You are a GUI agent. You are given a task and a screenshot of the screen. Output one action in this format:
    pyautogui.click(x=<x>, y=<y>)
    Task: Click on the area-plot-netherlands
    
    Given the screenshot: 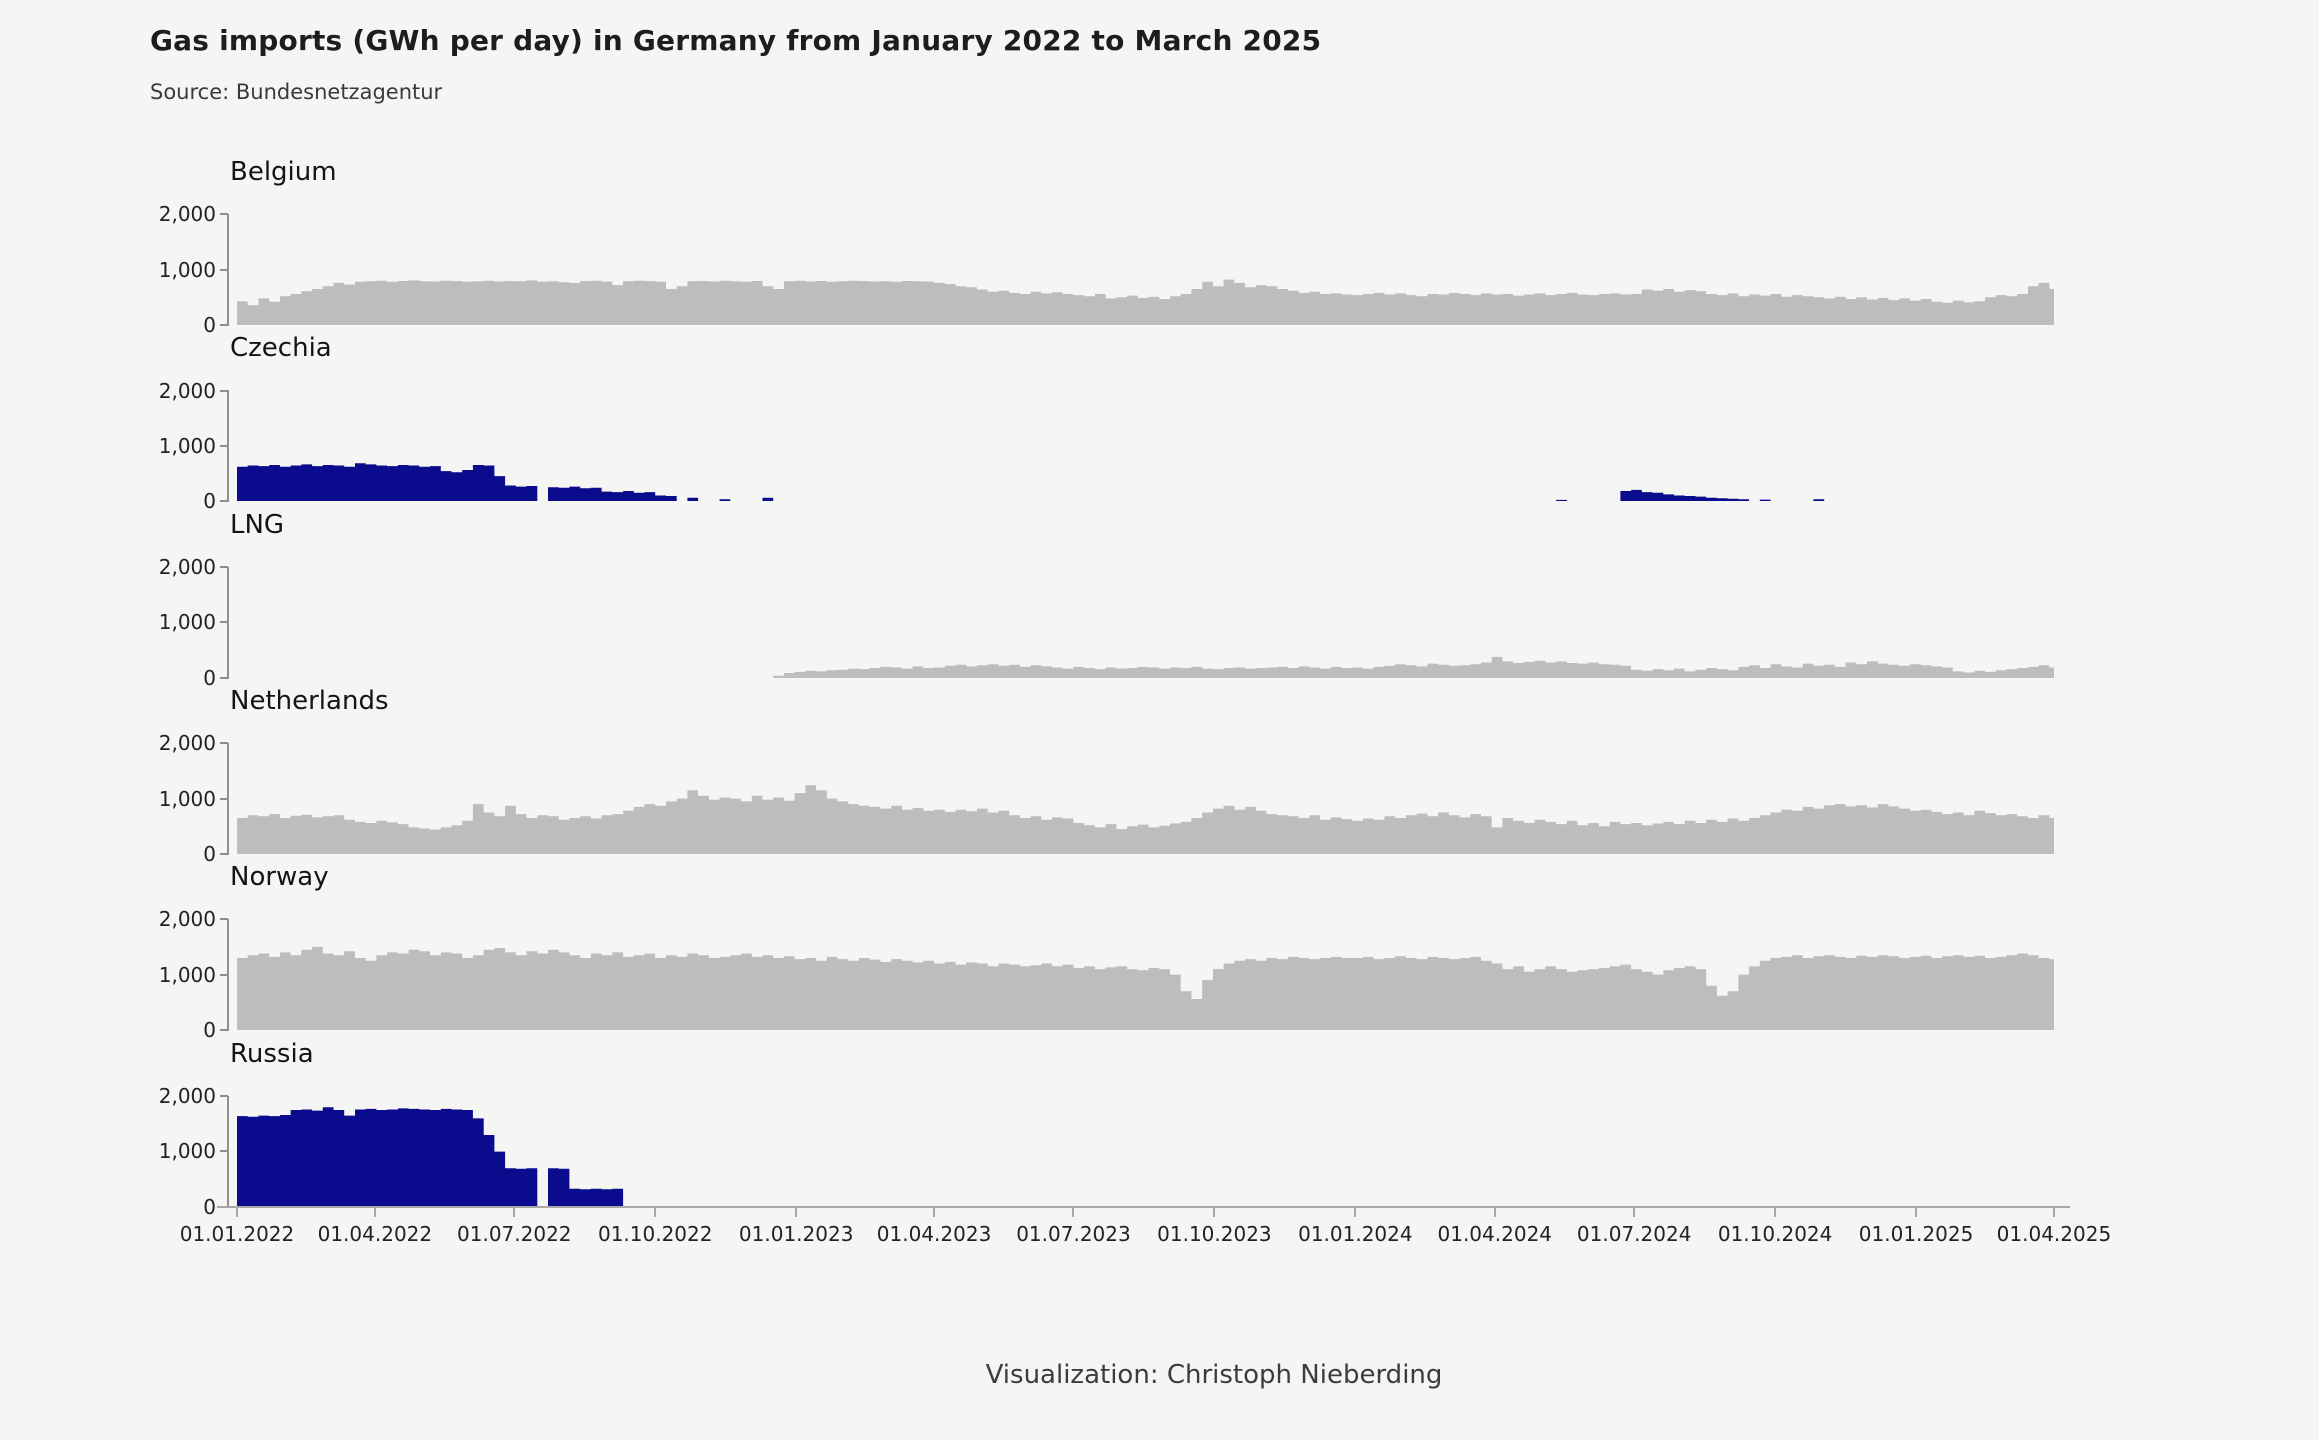 What is the action you would take?
    pyautogui.click(x=1145, y=819)
    